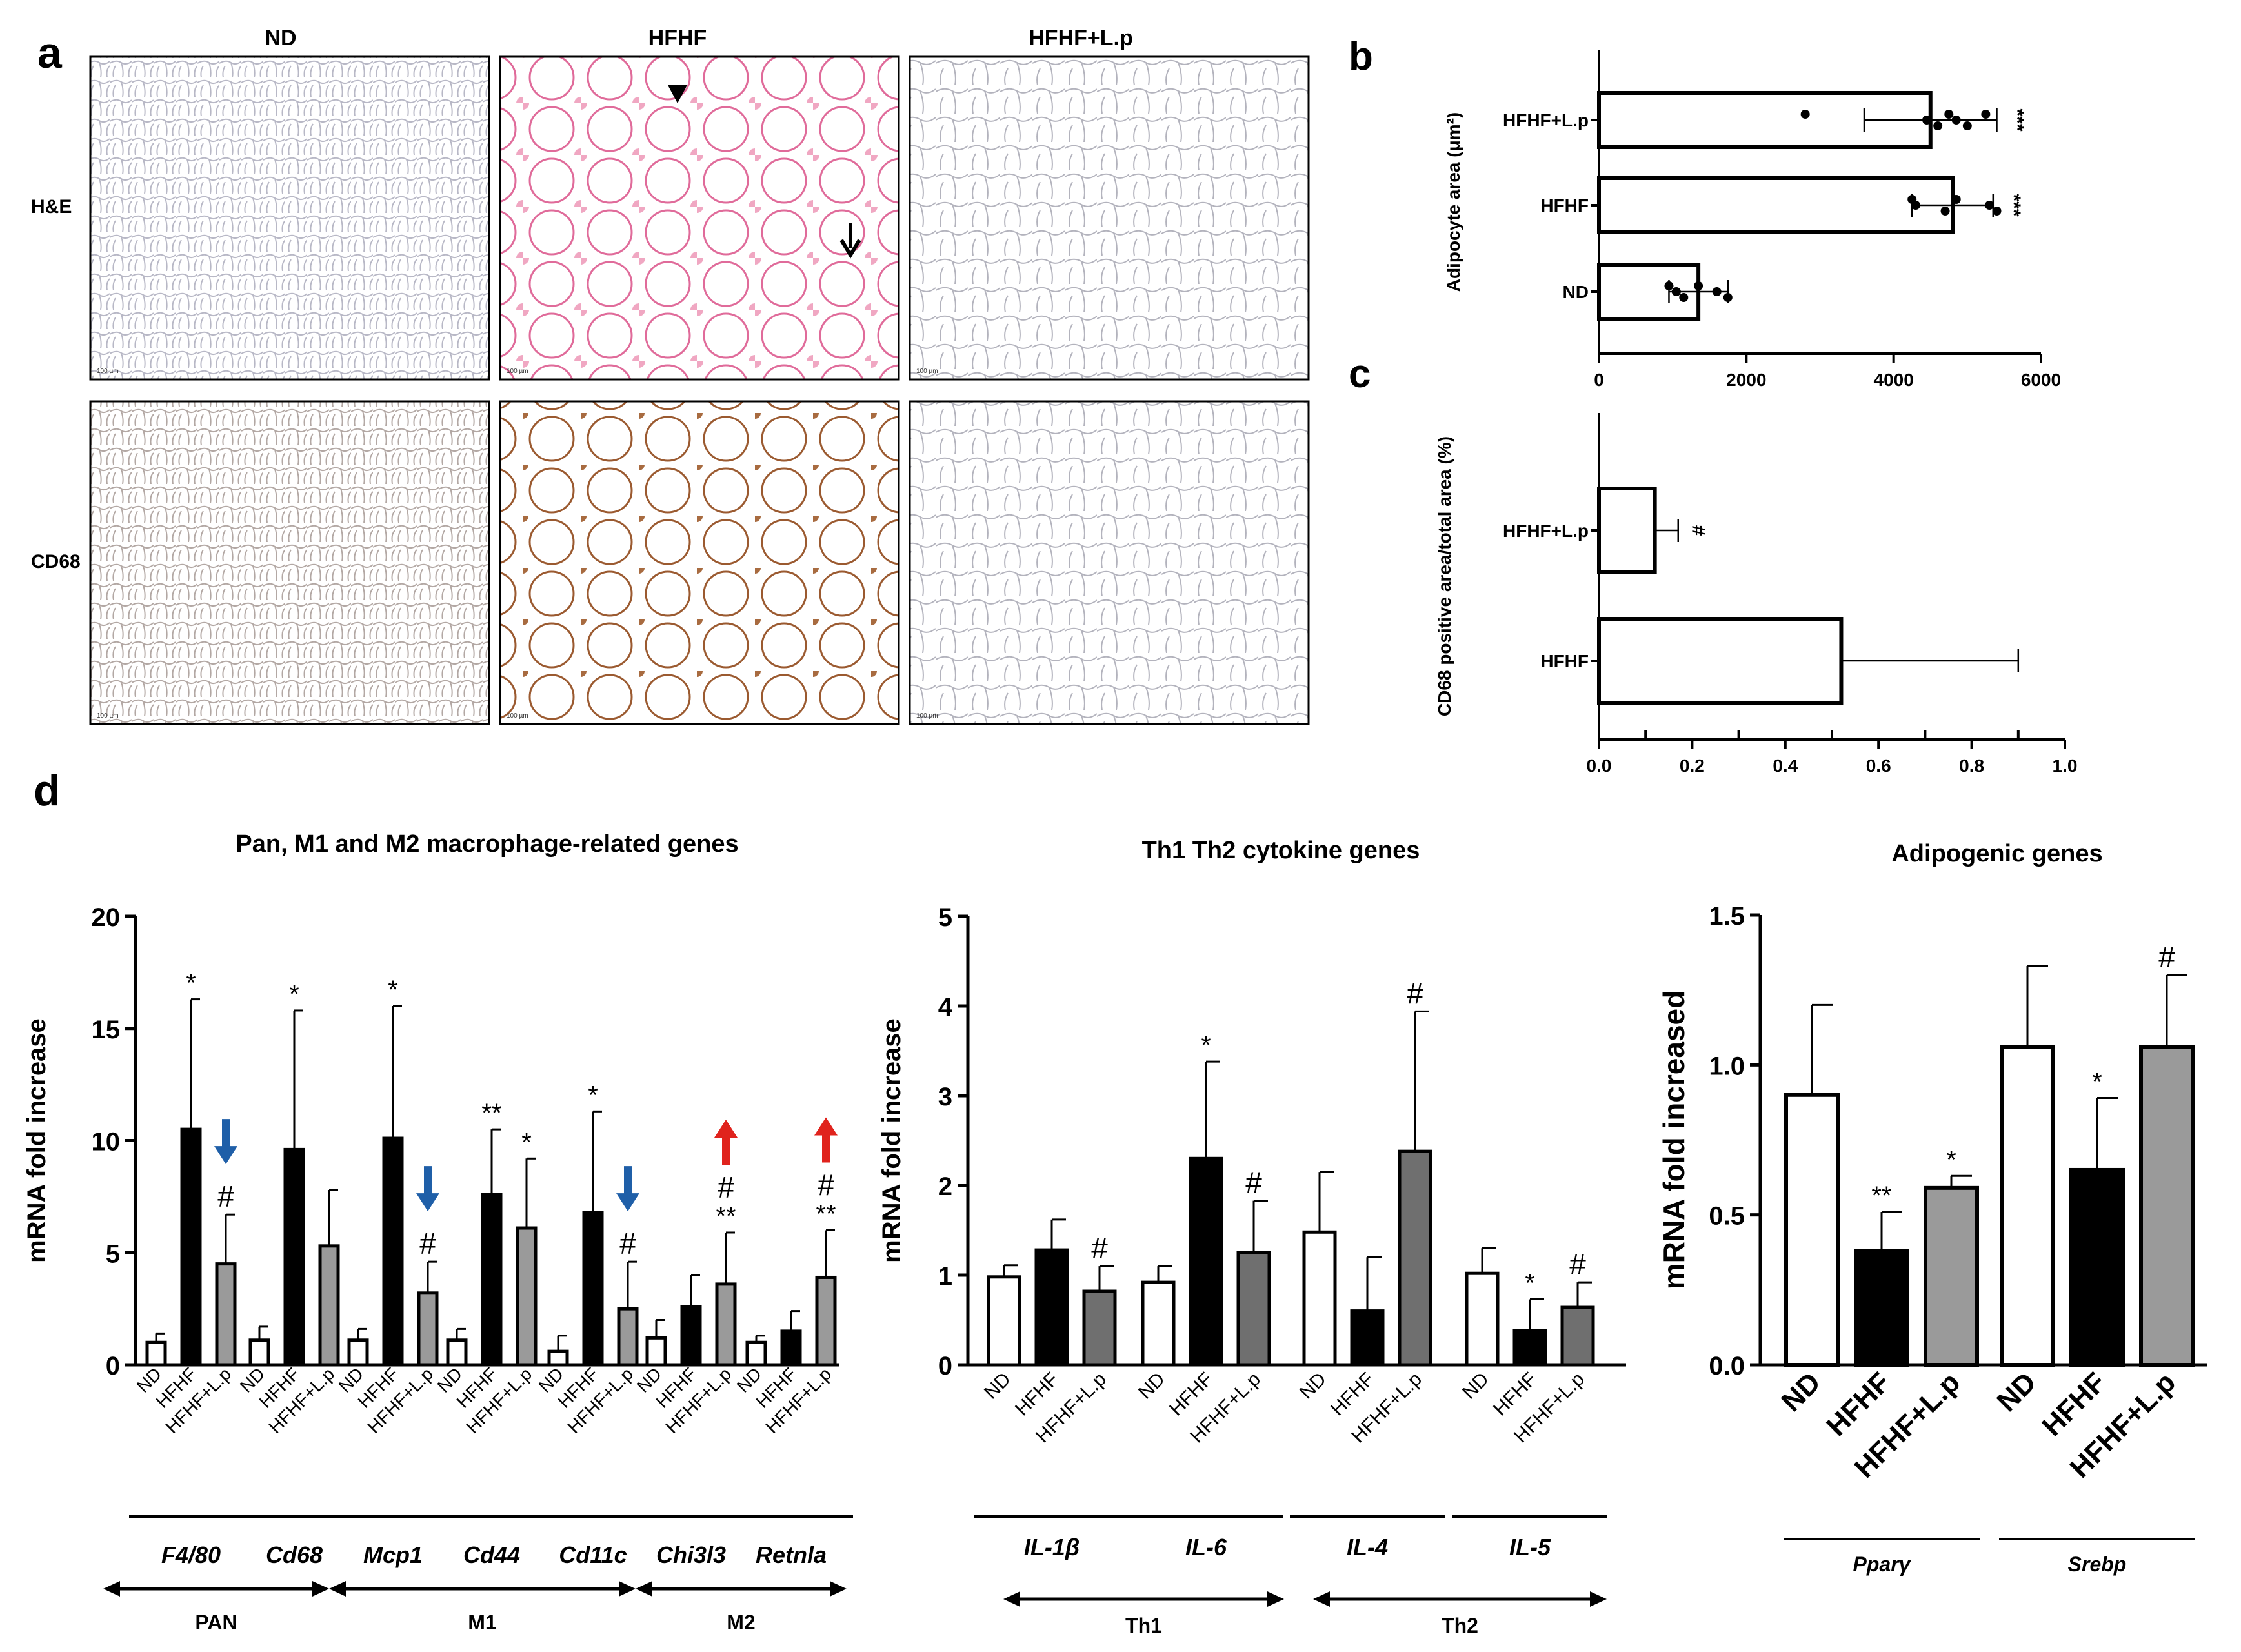 This screenshot has height=1652, width=2241. What do you see at coordinates (2013, 205) in the screenshot?
I see `significance-marker: ***` at bounding box center [2013, 205].